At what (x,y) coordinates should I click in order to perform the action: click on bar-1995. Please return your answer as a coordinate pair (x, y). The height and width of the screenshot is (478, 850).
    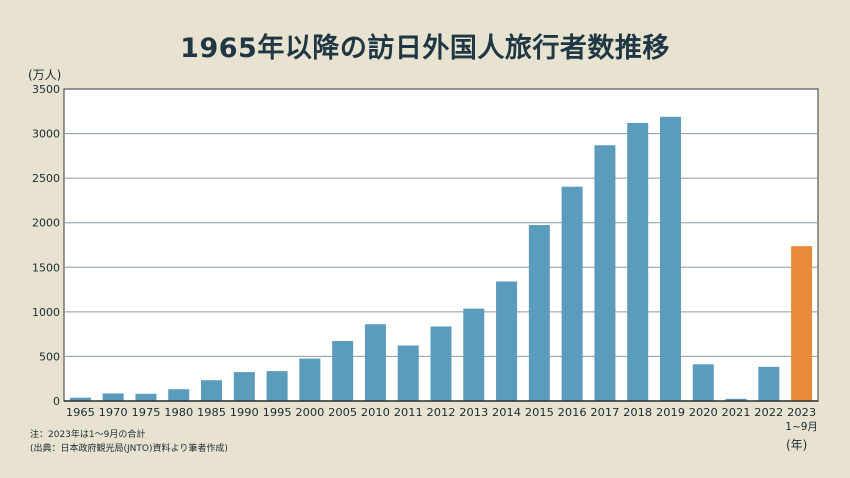
    Looking at the image, I should click on (277, 386).